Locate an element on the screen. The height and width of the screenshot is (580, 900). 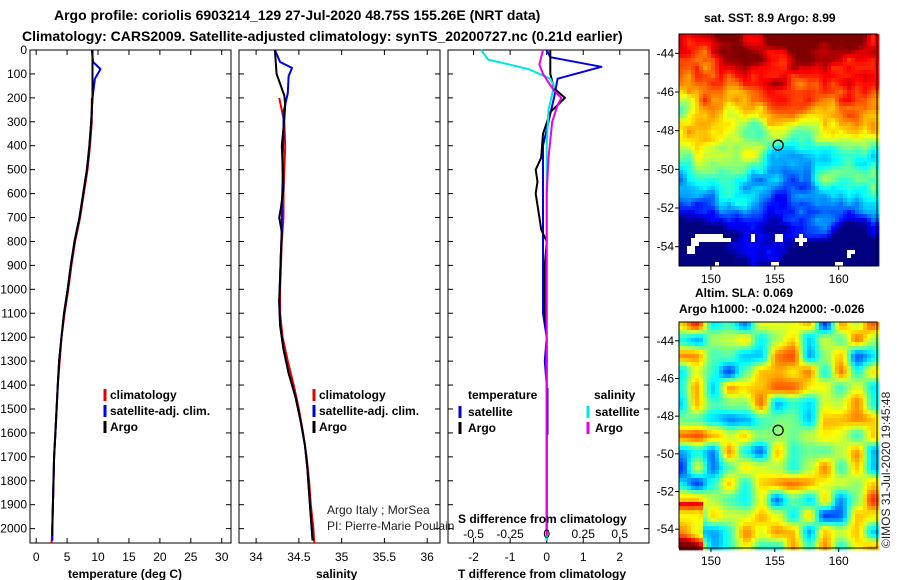
legend-group-title: temperature is located at coordinates (503, 395).